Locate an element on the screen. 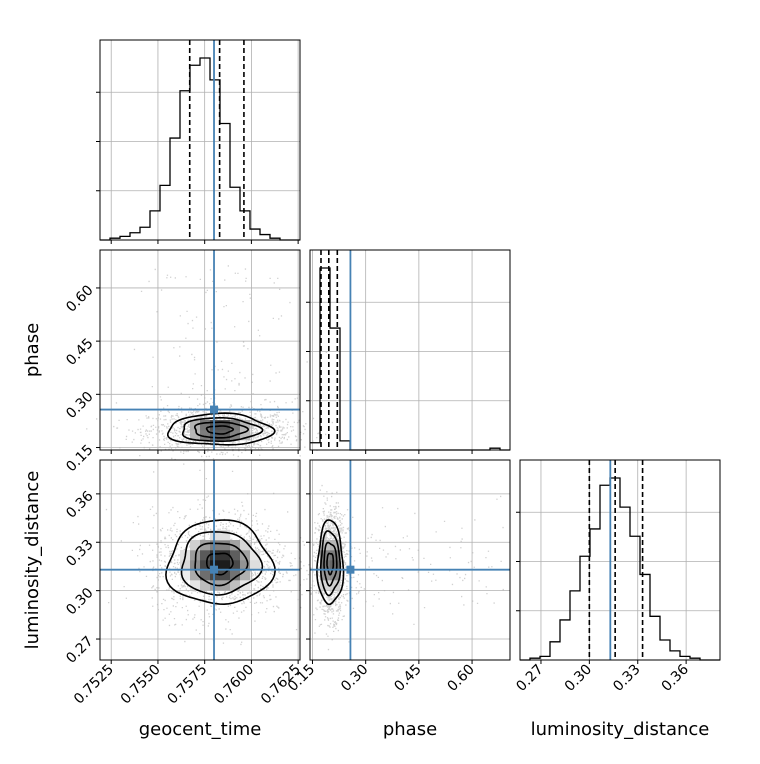 The height and width of the screenshot is (764, 760). y-axis-label: phase is located at coordinates (32, 350).